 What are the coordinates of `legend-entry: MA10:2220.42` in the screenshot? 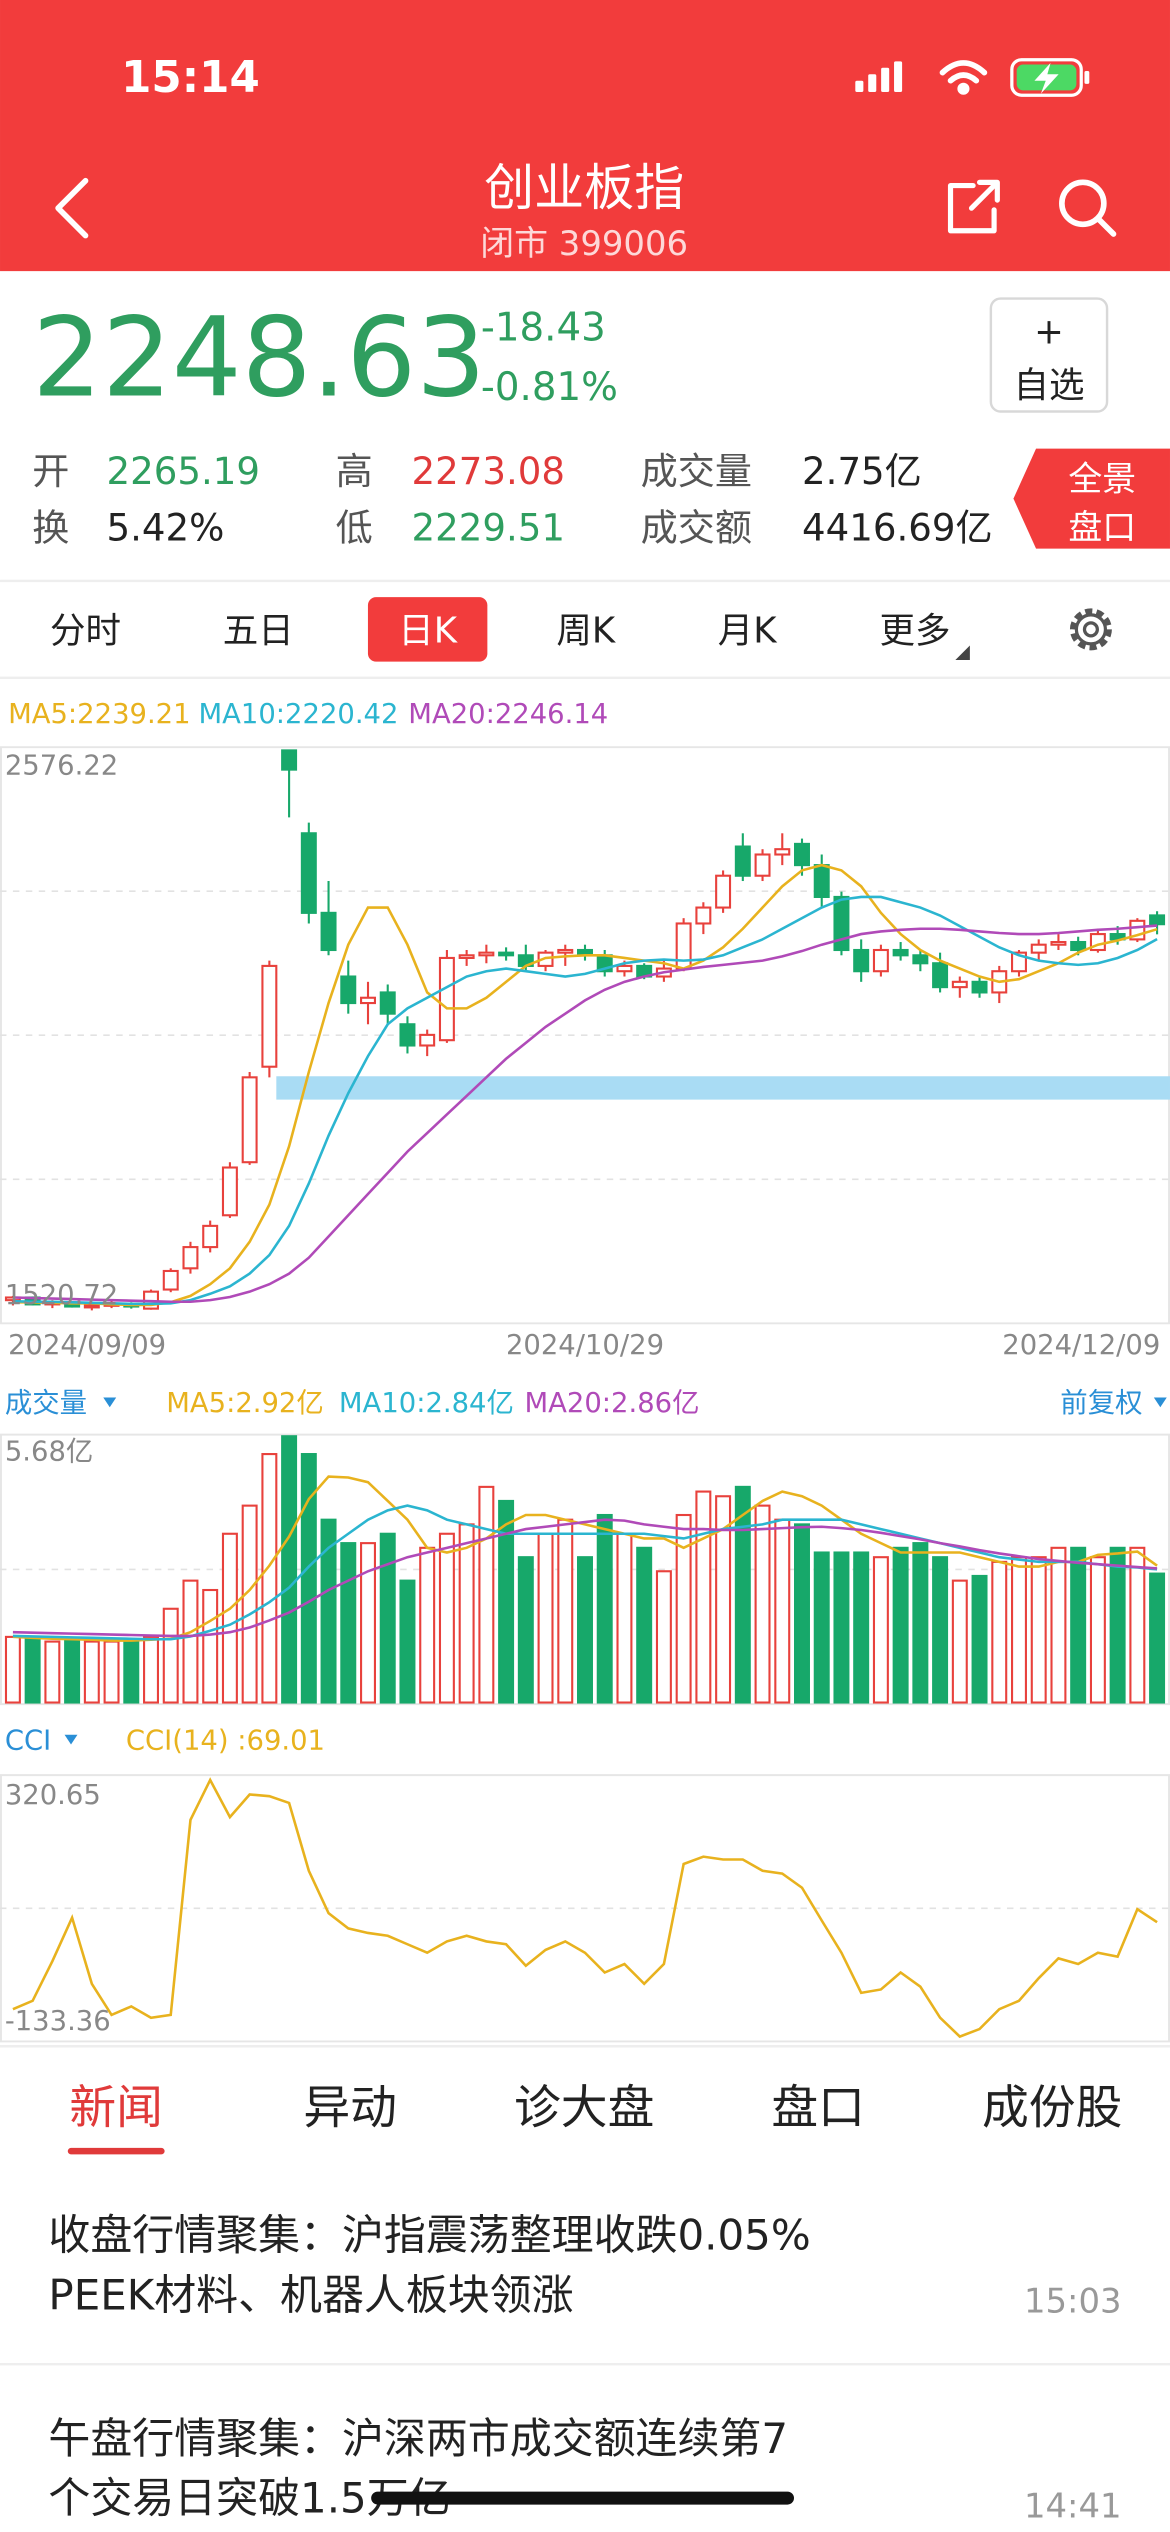 It's located at (299, 714).